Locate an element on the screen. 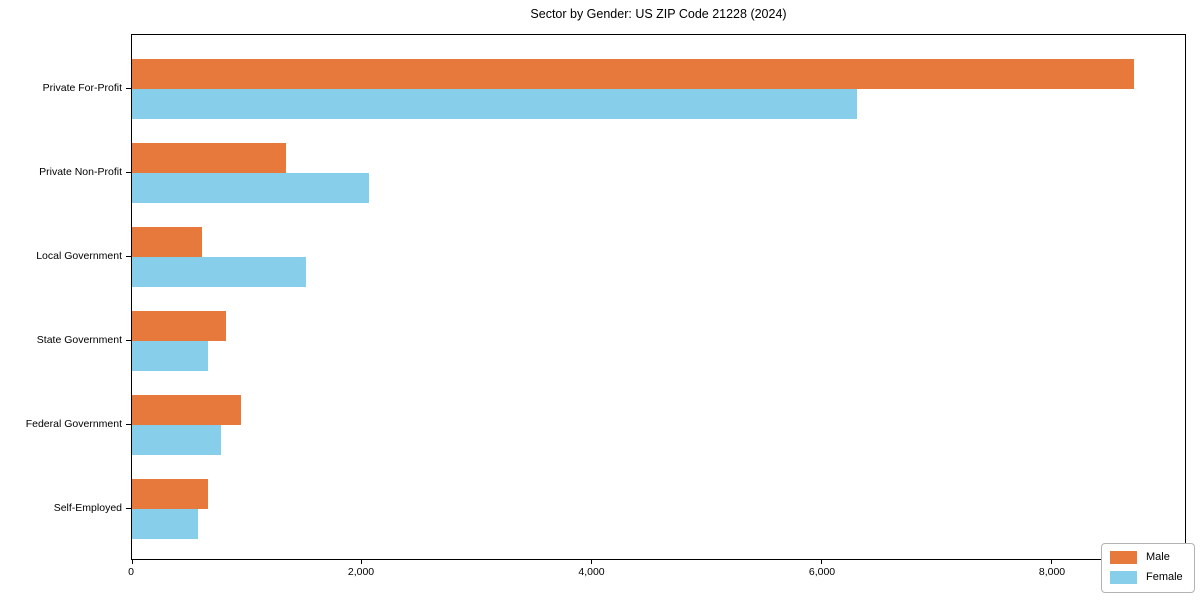 Image resolution: width=1200 pixels, height=600 pixels. legend-entry-female: Female is located at coordinates (1148, 577).